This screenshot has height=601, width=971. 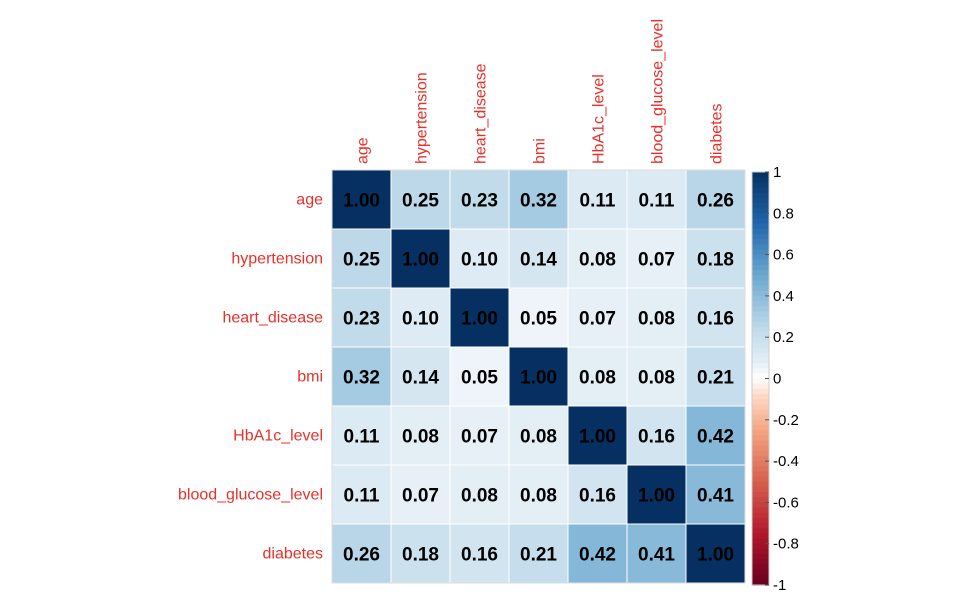 What do you see at coordinates (779, 585) in the screenshot?
I see `colorbar-tick-label: -1` at bounding box center [779, 585].